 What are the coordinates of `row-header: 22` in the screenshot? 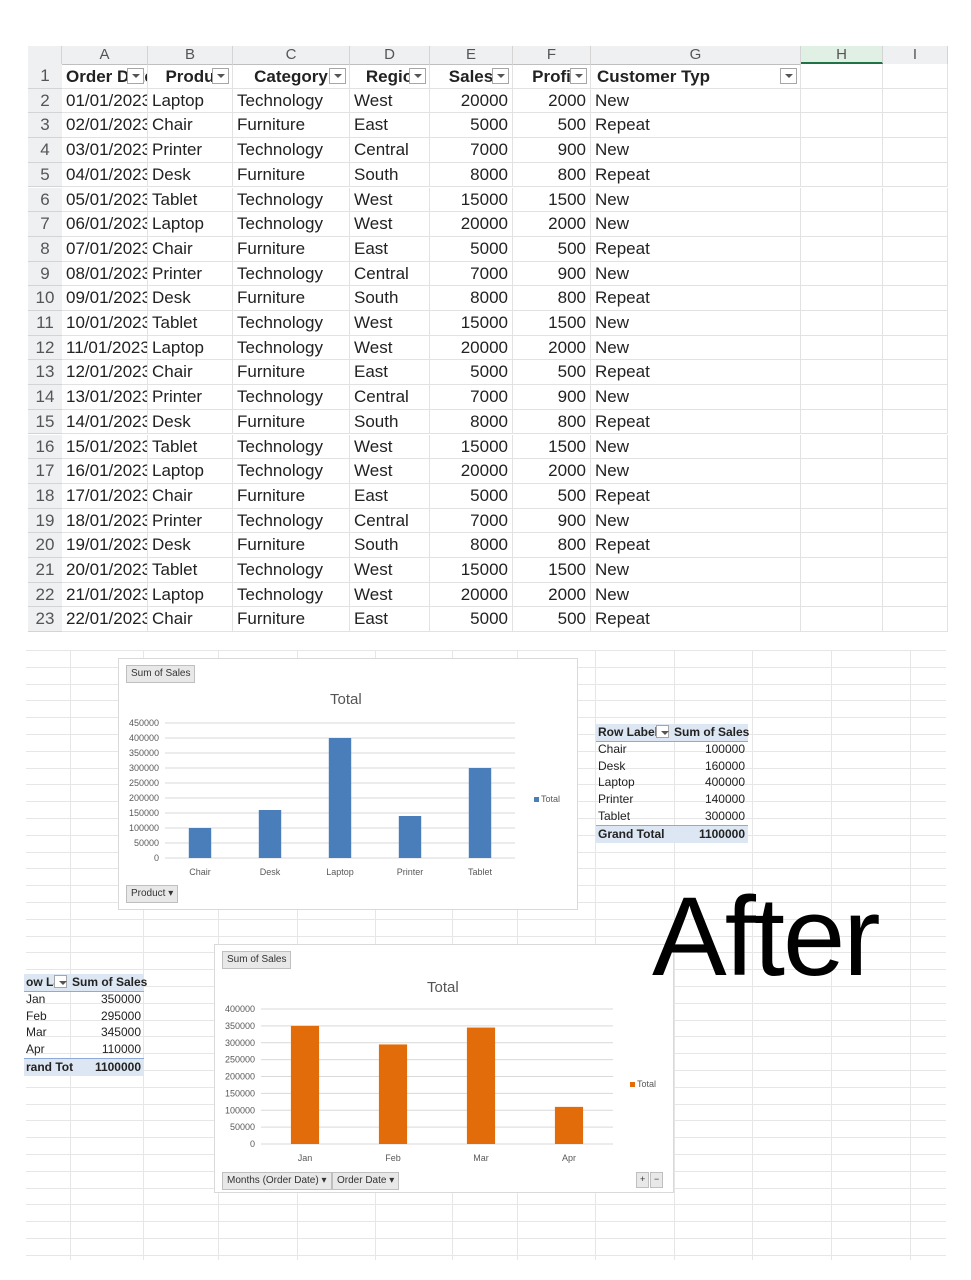 It's located at (45, 595).